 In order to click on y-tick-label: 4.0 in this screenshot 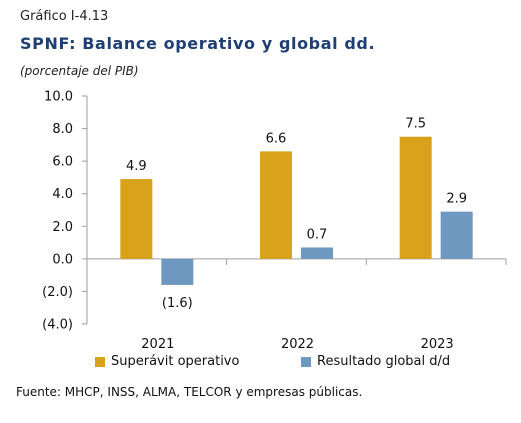, I will do `click(62, 194)`.